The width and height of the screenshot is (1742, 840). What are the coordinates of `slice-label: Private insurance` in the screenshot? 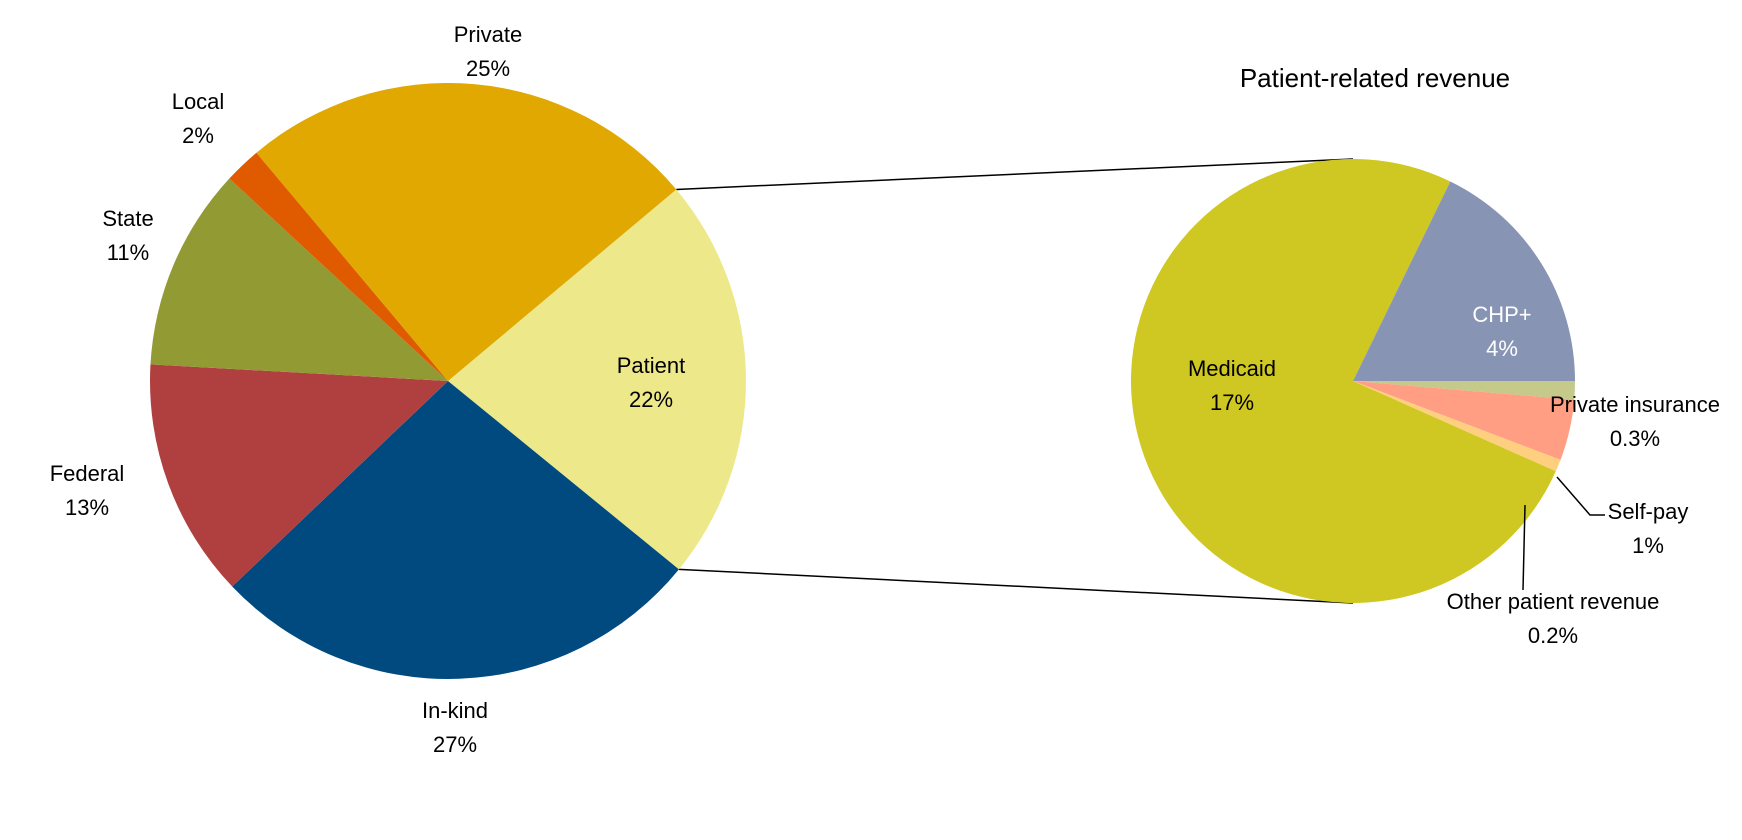 It's located at (1635, 404).